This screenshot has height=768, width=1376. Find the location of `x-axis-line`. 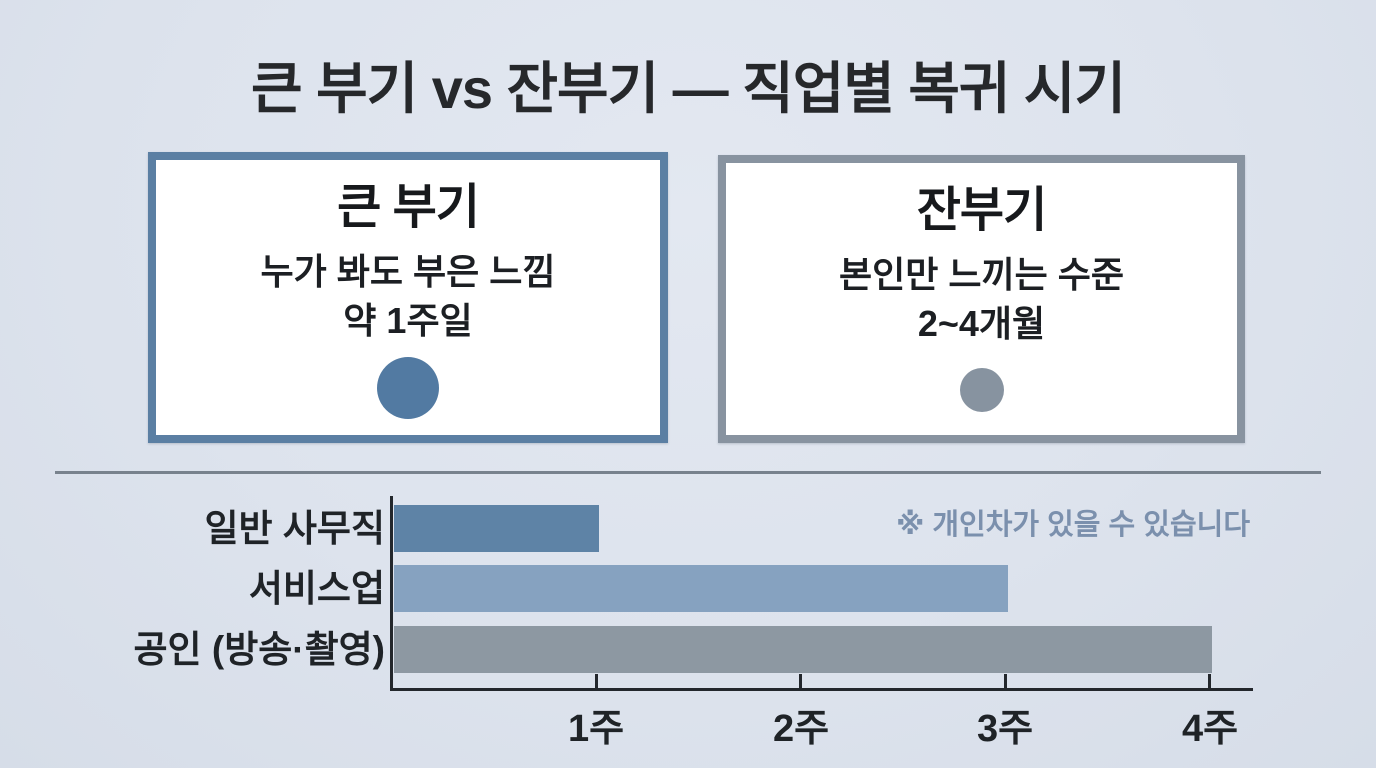

x-axis-line is located at coordinates (821, 689).